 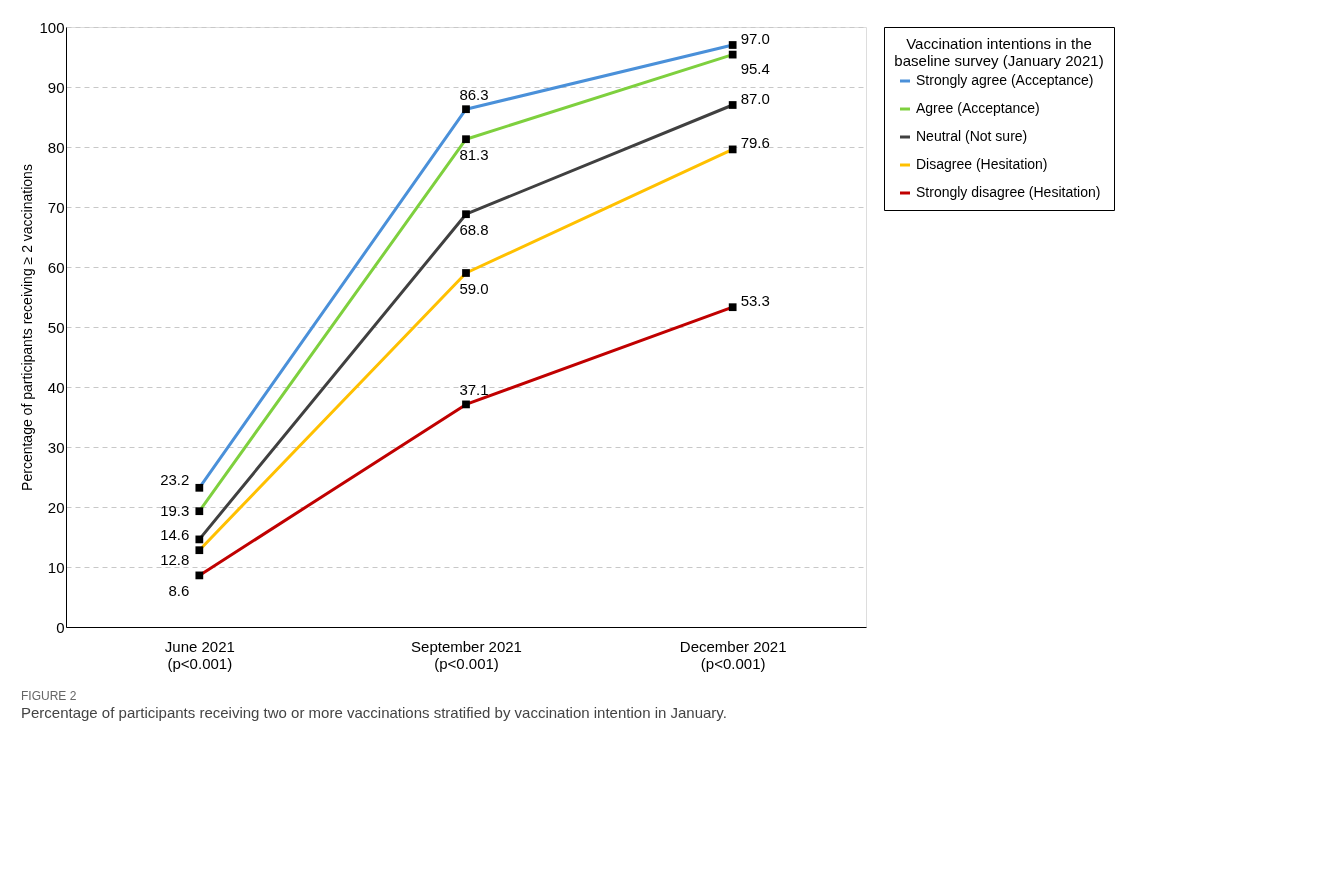 I want to click on caption: FIGURE 2, so click(x=48, y=696).